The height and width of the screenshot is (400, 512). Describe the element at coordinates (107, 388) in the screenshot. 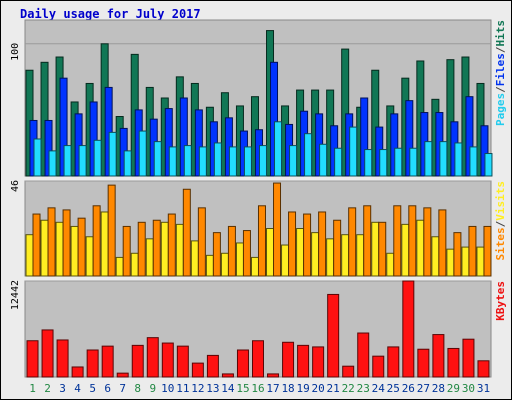

I see `x-tick-label-day-6: 6` at that location.